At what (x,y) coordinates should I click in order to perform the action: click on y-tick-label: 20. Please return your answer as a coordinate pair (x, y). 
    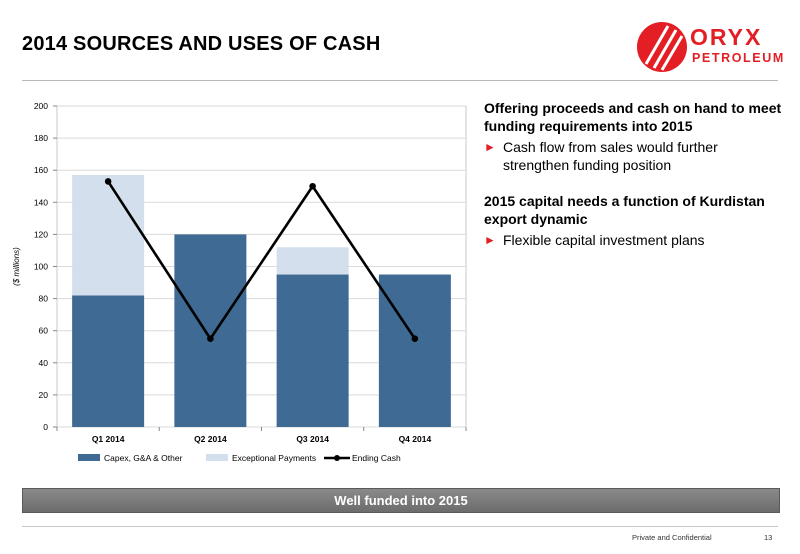
    Looking at the image, I should click on (44, 395).